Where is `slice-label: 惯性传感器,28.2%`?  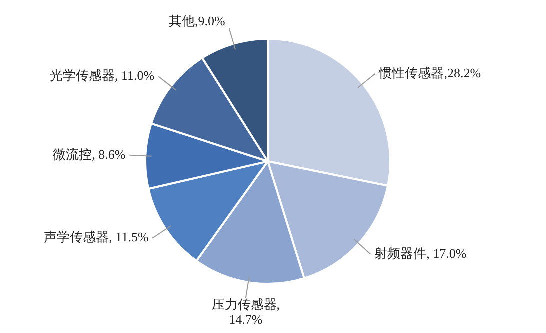 slice-label: 惯性传感器,28.2% is located at coordinates (430, 72).